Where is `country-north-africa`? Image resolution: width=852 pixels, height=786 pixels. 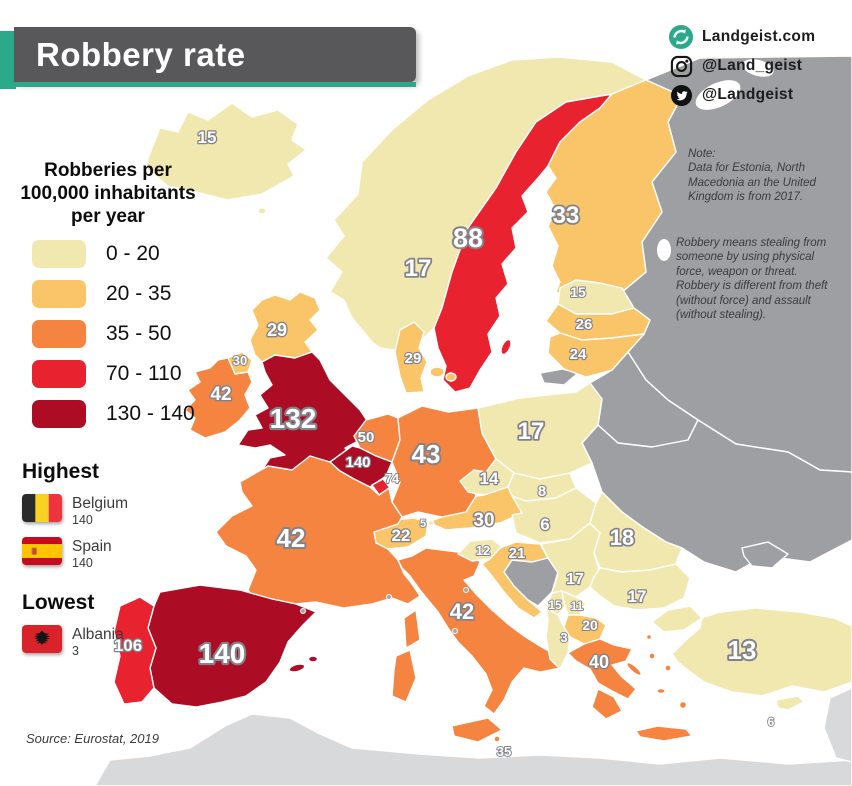
country-north-africa is located at coordinates (473, 749).